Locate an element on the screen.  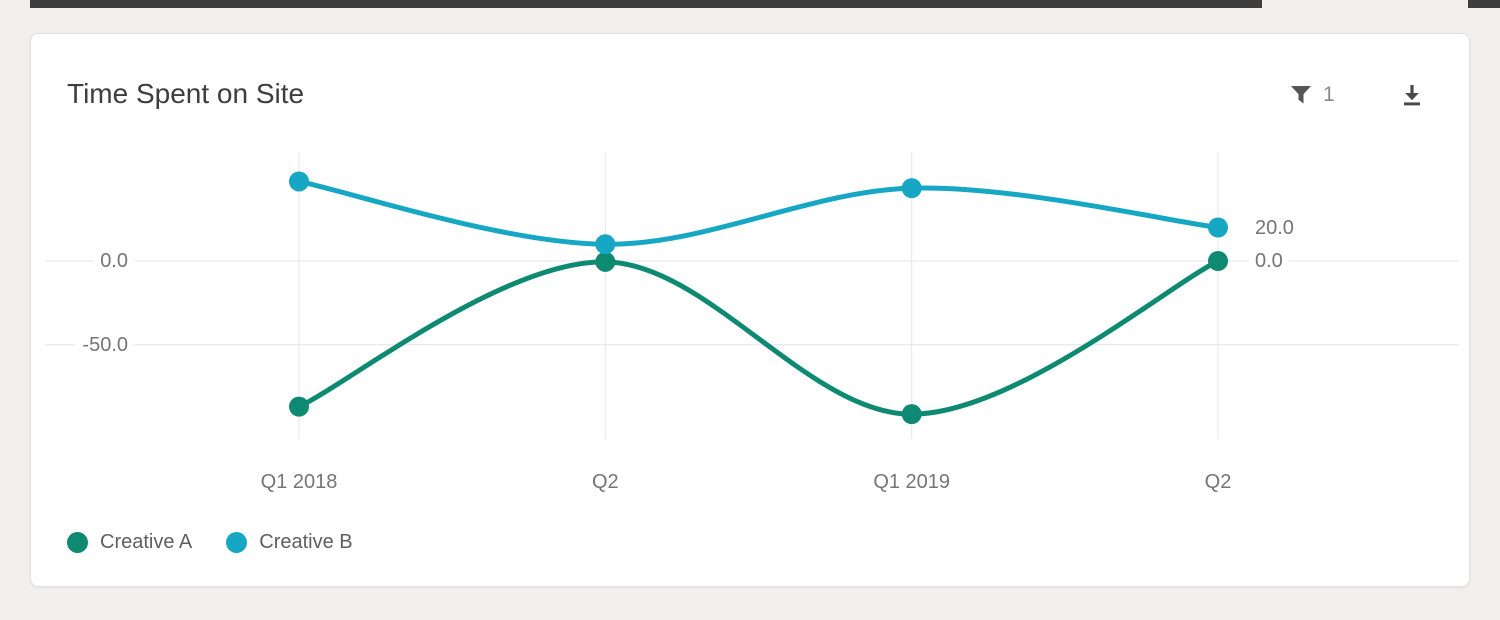
download-button is located at coordinates (1412, 95).